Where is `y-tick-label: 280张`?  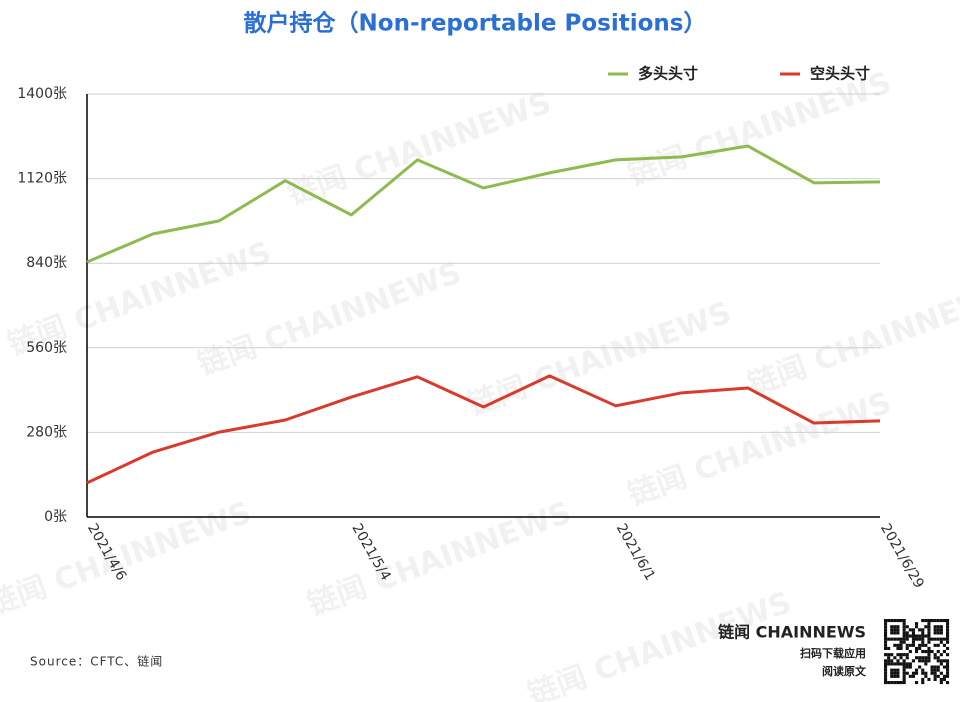 y-tick-label: 280张 is located at coordinates (46, 432).